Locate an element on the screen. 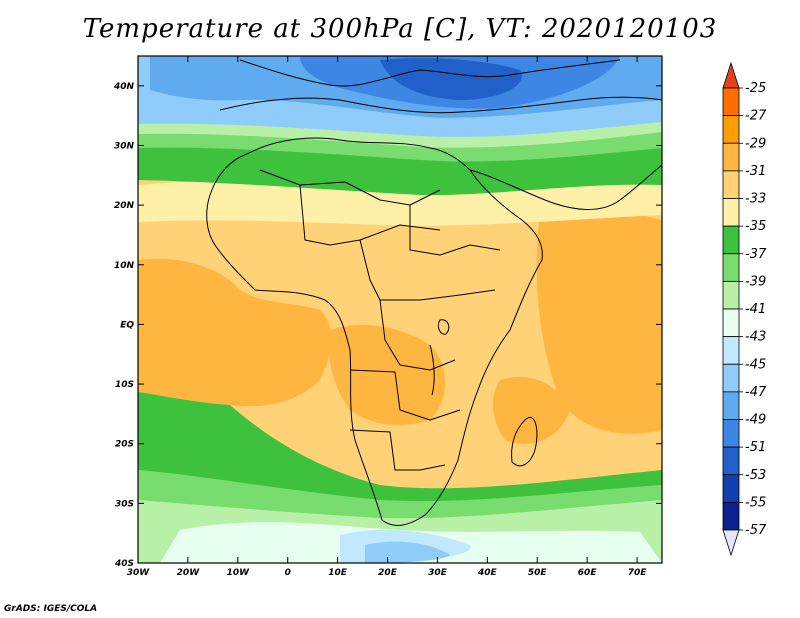  colorbar-label: -39 is located at coordinates (755, 281).